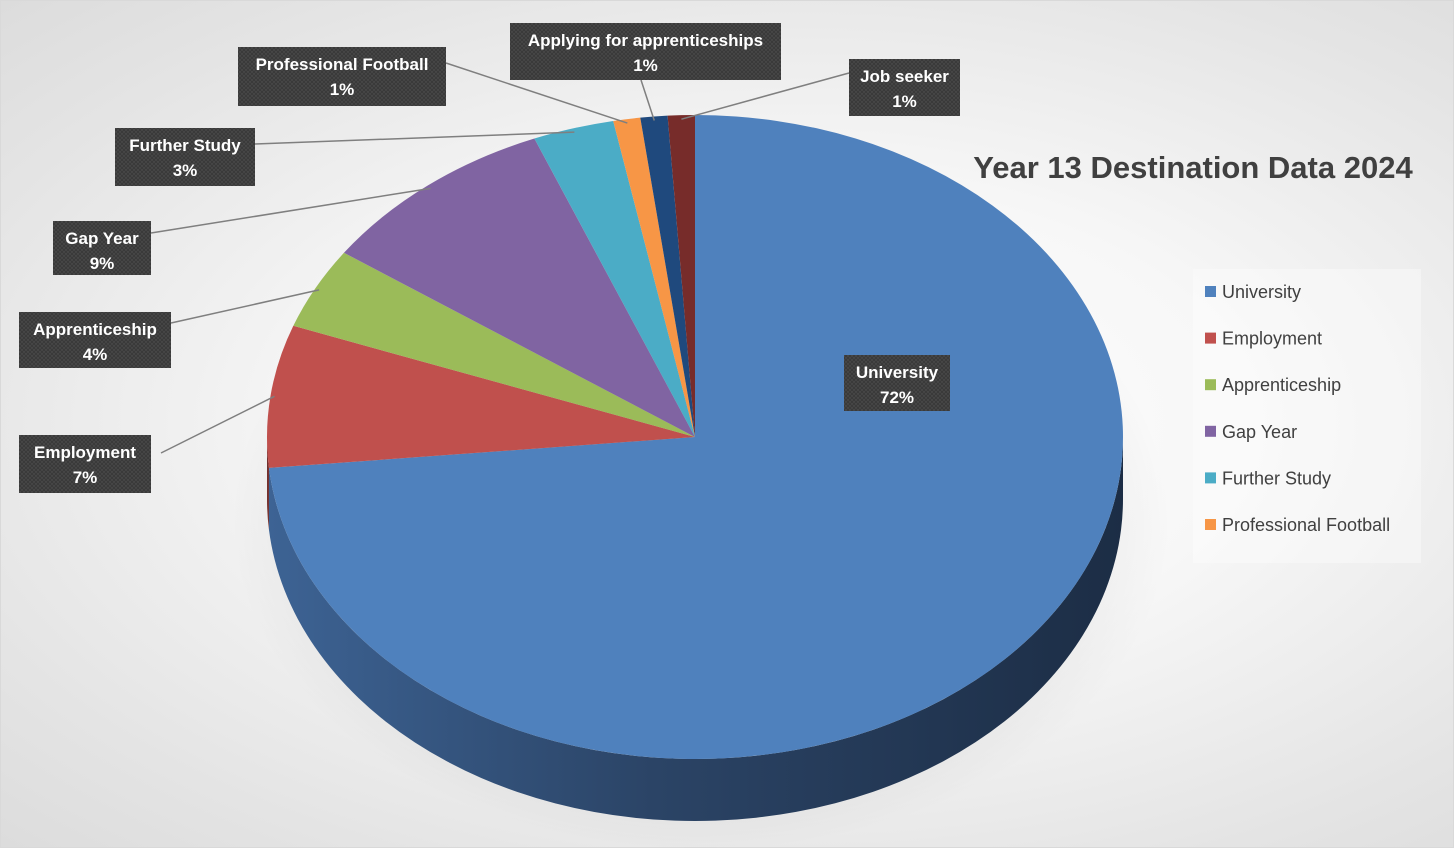 The width and height of the screenshot is (1454, 849). I want to click on legend-entry-employment: Employment, so click(1263, 339).